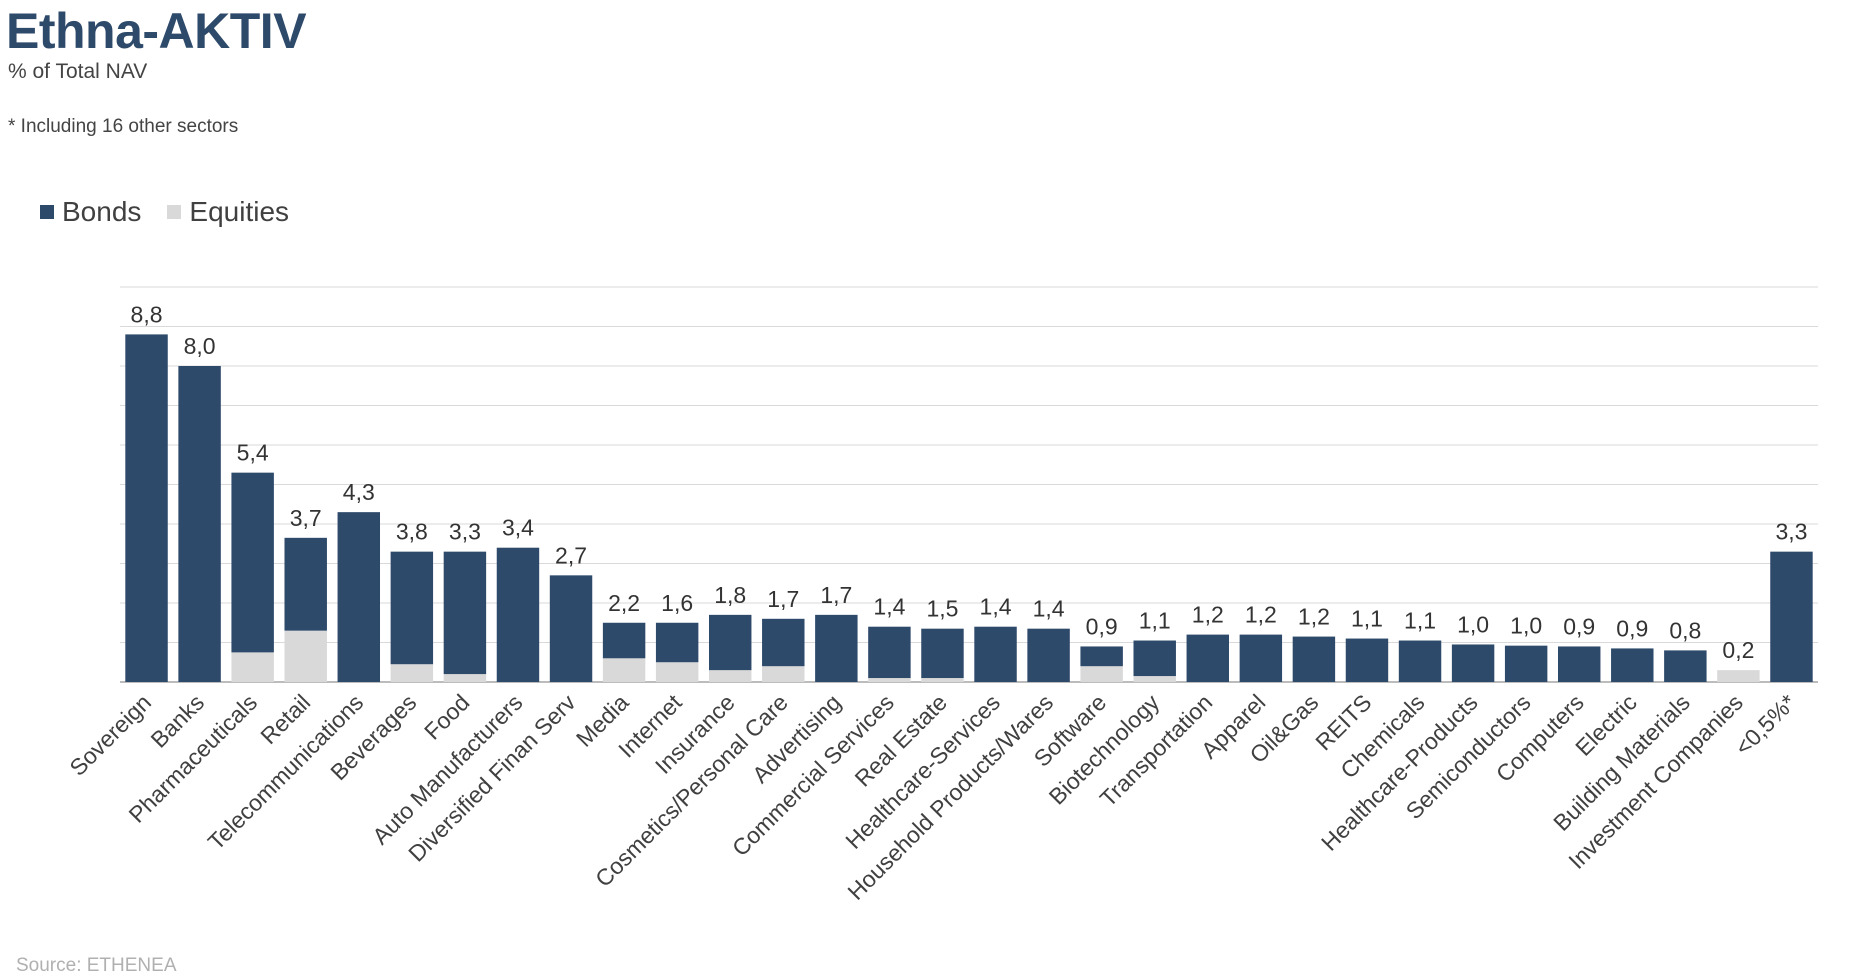  Describe the element at coordinates (147, 314) in the screenshot. I see `data-label-0: 8,8` at that location.